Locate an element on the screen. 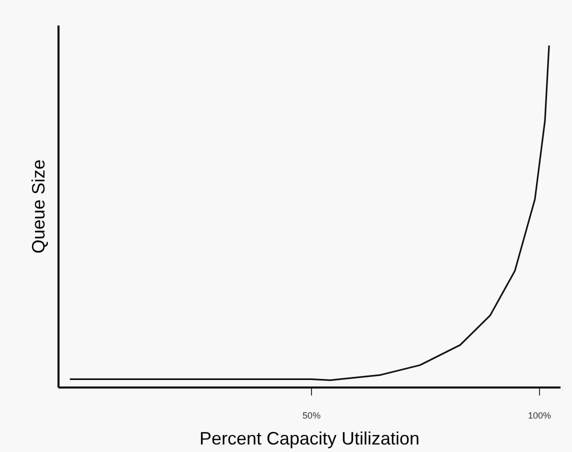 Image resolution: width=572 pixels, height=452 pixels. x-axis-title: Percent Capacity Utilization is located at coordinates (309, 438).